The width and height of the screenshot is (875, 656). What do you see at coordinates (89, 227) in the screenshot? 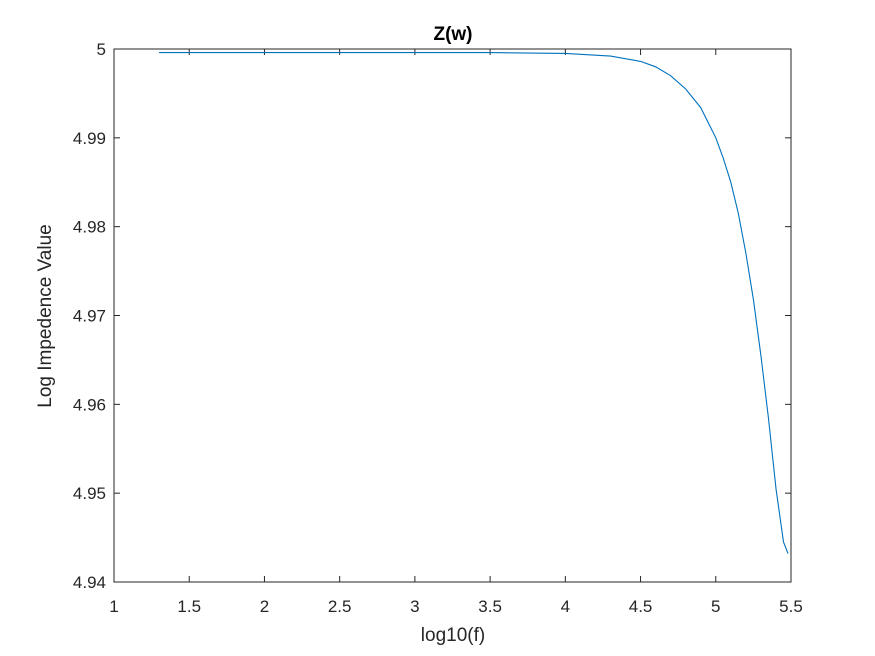
I see `y-tick-label: 4.98` at bounding box center [89, 227].